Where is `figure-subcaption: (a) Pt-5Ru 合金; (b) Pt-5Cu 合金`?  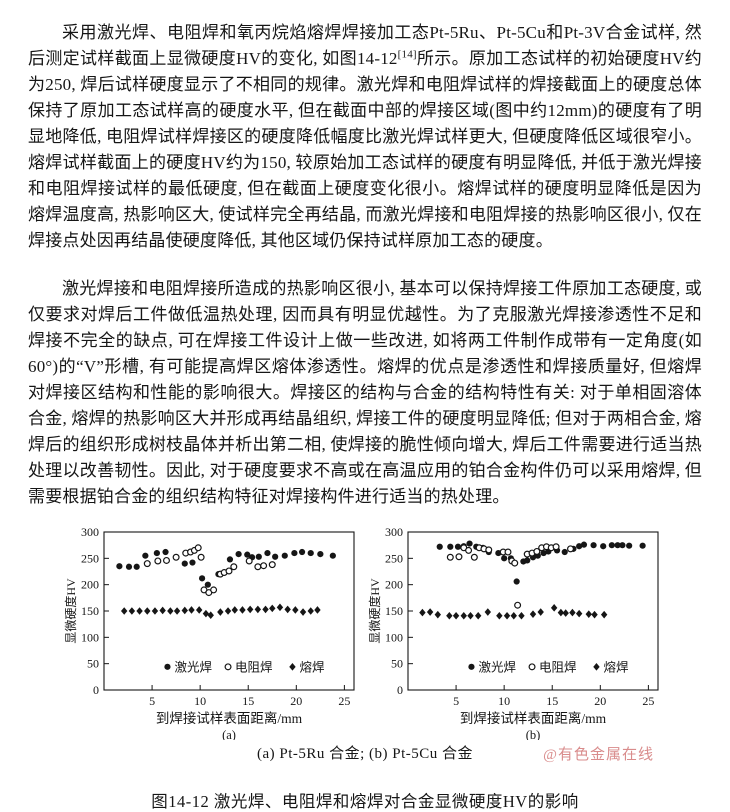
figure-subcaption: (a) Pt-5Ru 合金; (b) Pt-5Cu 合金 is located at coordinates (365, 754).